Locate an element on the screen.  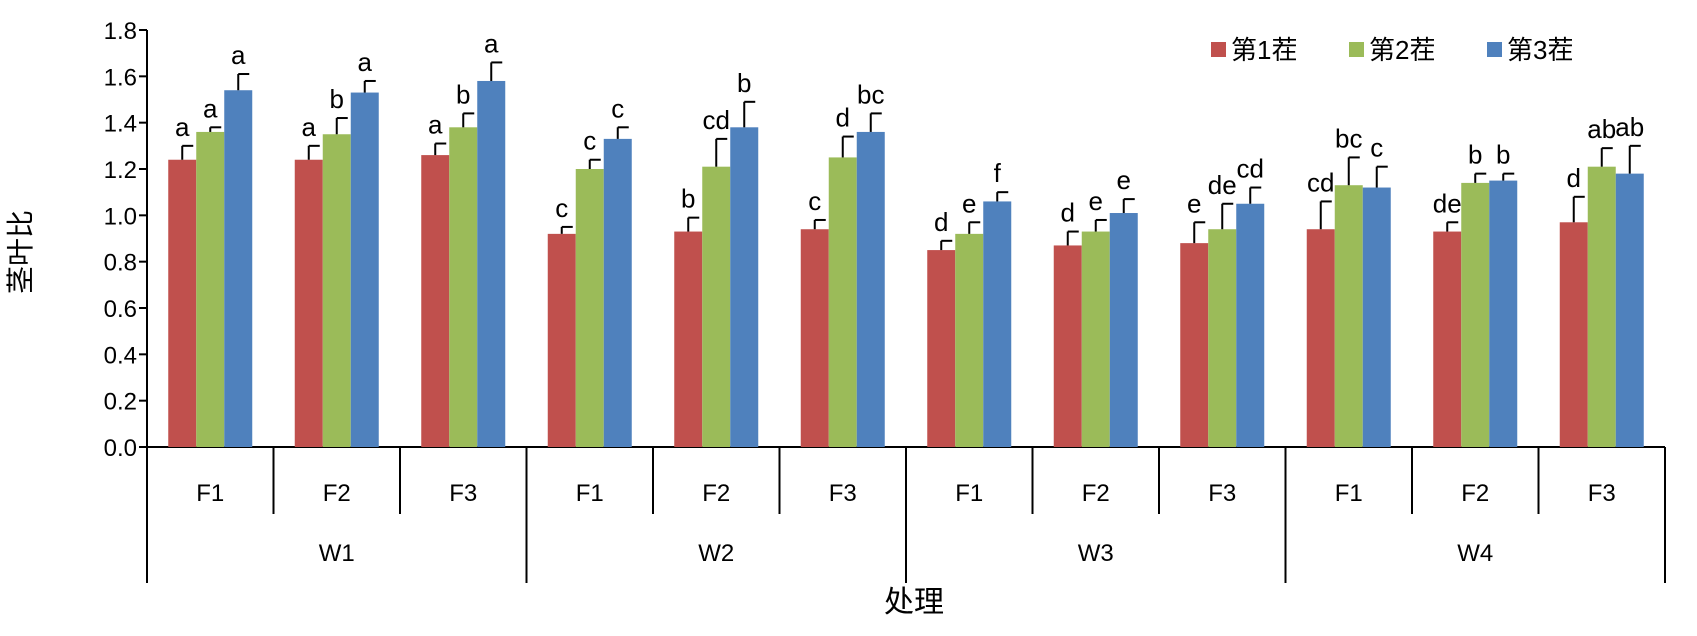
y-axis-title: 茎叶比 is located at coordinates (20, 252).